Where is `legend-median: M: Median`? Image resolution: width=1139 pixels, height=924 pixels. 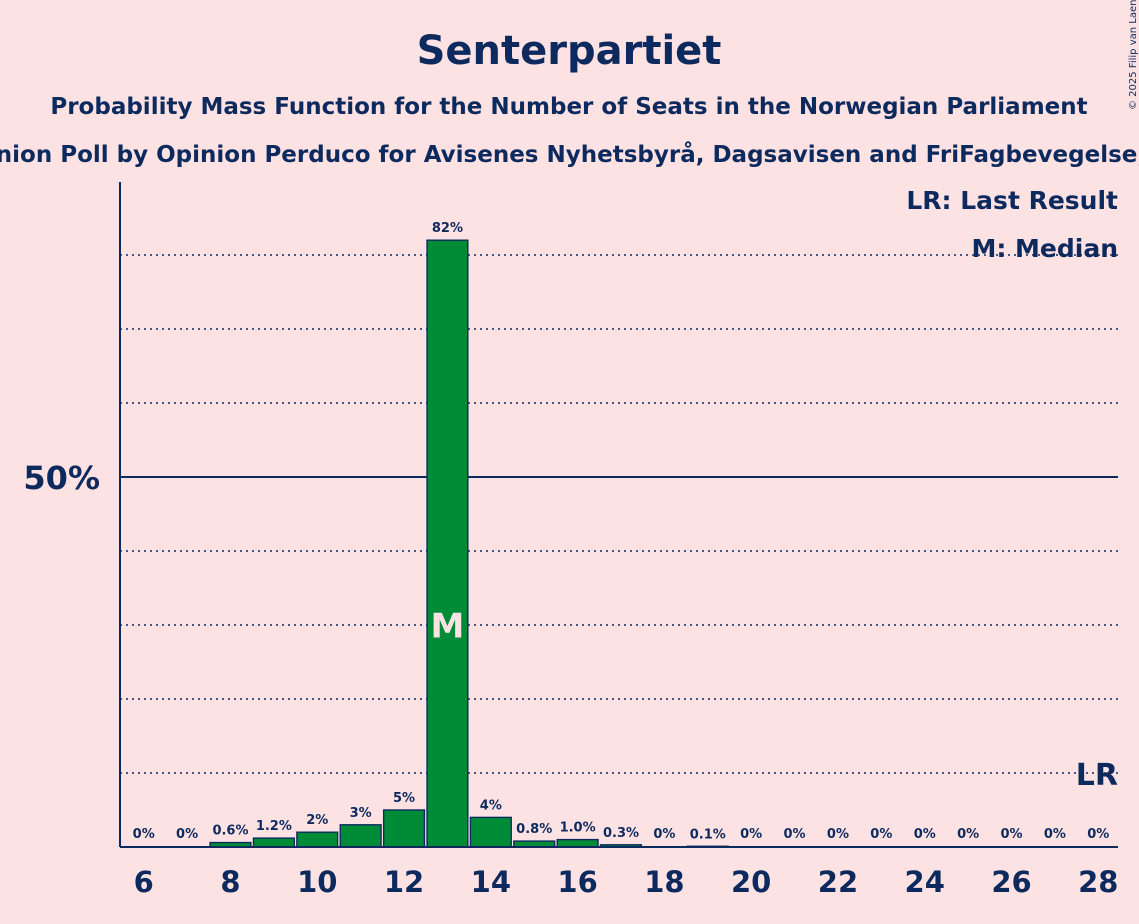 legend-median: M: Median is located at coordinates (1044, 248).